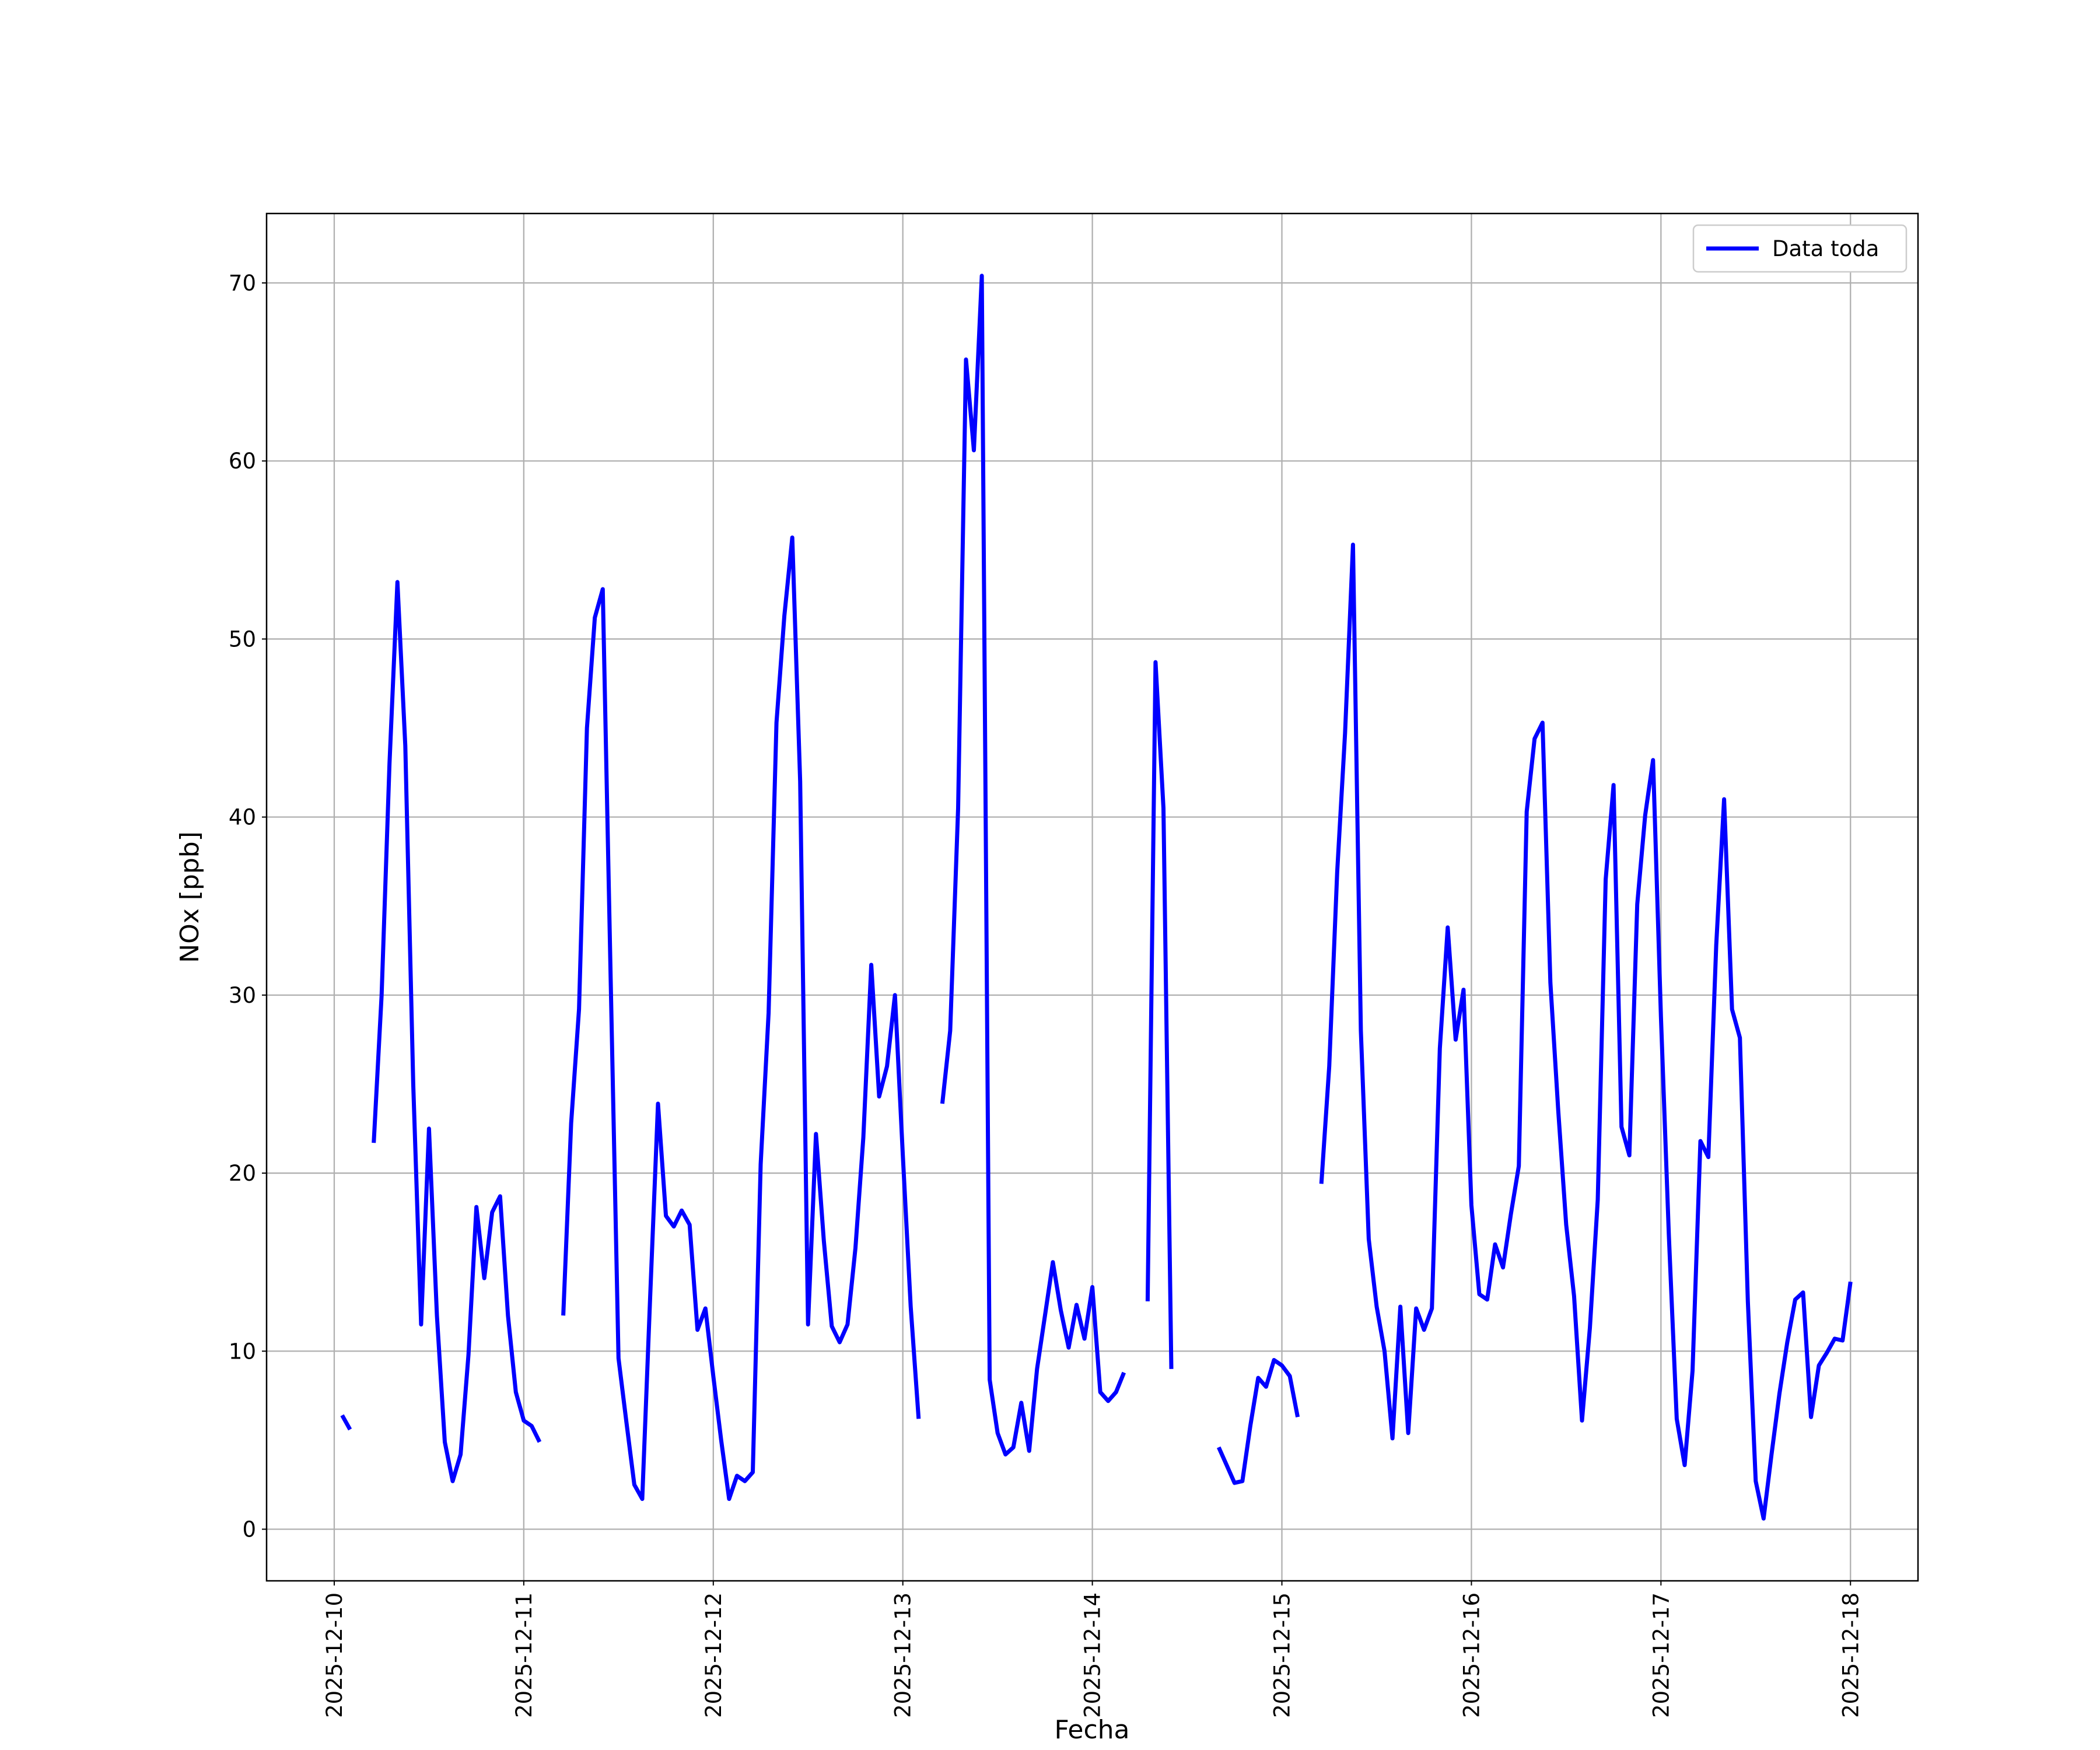 The height and width of the screenshot is (1750, 2100). What do you see at coordinates (524, 1655) in the screenshot?
I see `x-tick-label: 2025-12-11` at bounding box center [524, 1655].